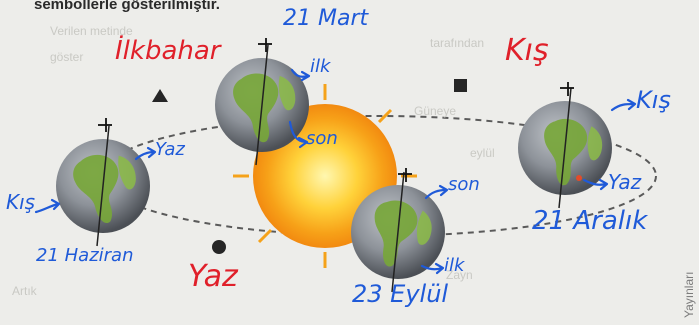 The image size is (699, 325). Describe the element at coordinates (213, 276) in the screenshot. I see `label-yaz: Yaz` at that location.